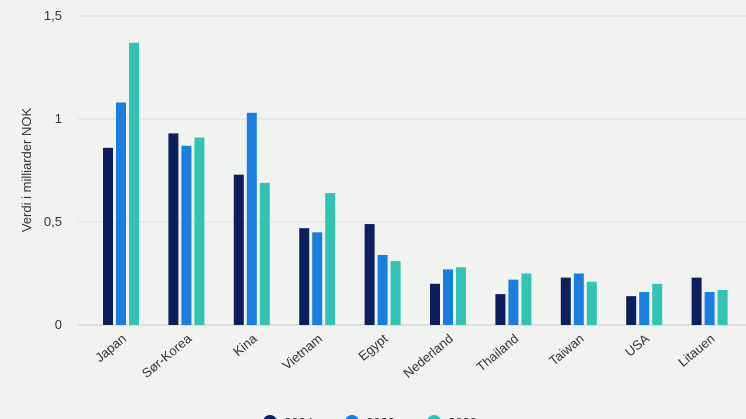 Image resolution: width=746 pixels, height=419 pixels. I want to click on x-tick-label: Sør-Korea, so click(167, 355).